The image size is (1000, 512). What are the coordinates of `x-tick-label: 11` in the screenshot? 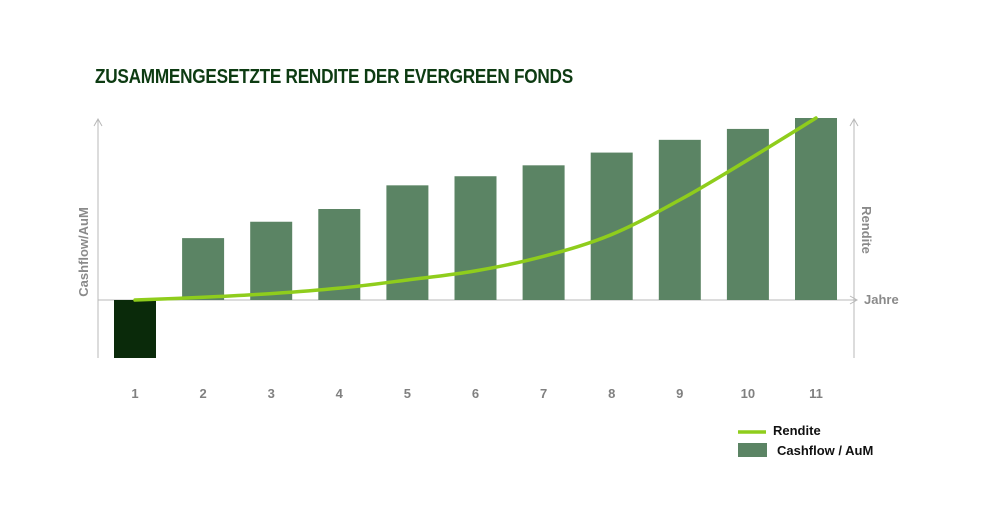 It's located at (816, 393).